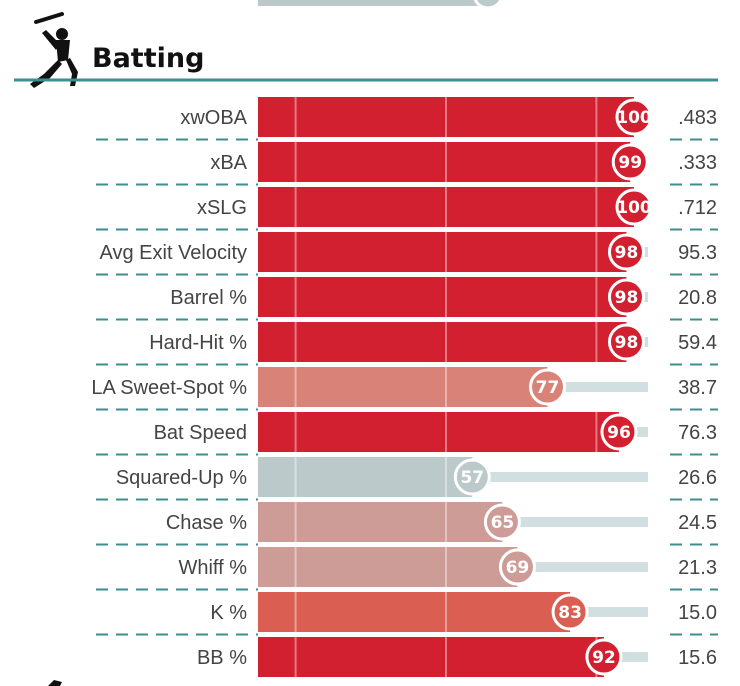 This screenshot has height=686, width=740. Describe the element at coordinates (213, 118) in the screenshot. I see `metric-label: xwOBA` at that location.